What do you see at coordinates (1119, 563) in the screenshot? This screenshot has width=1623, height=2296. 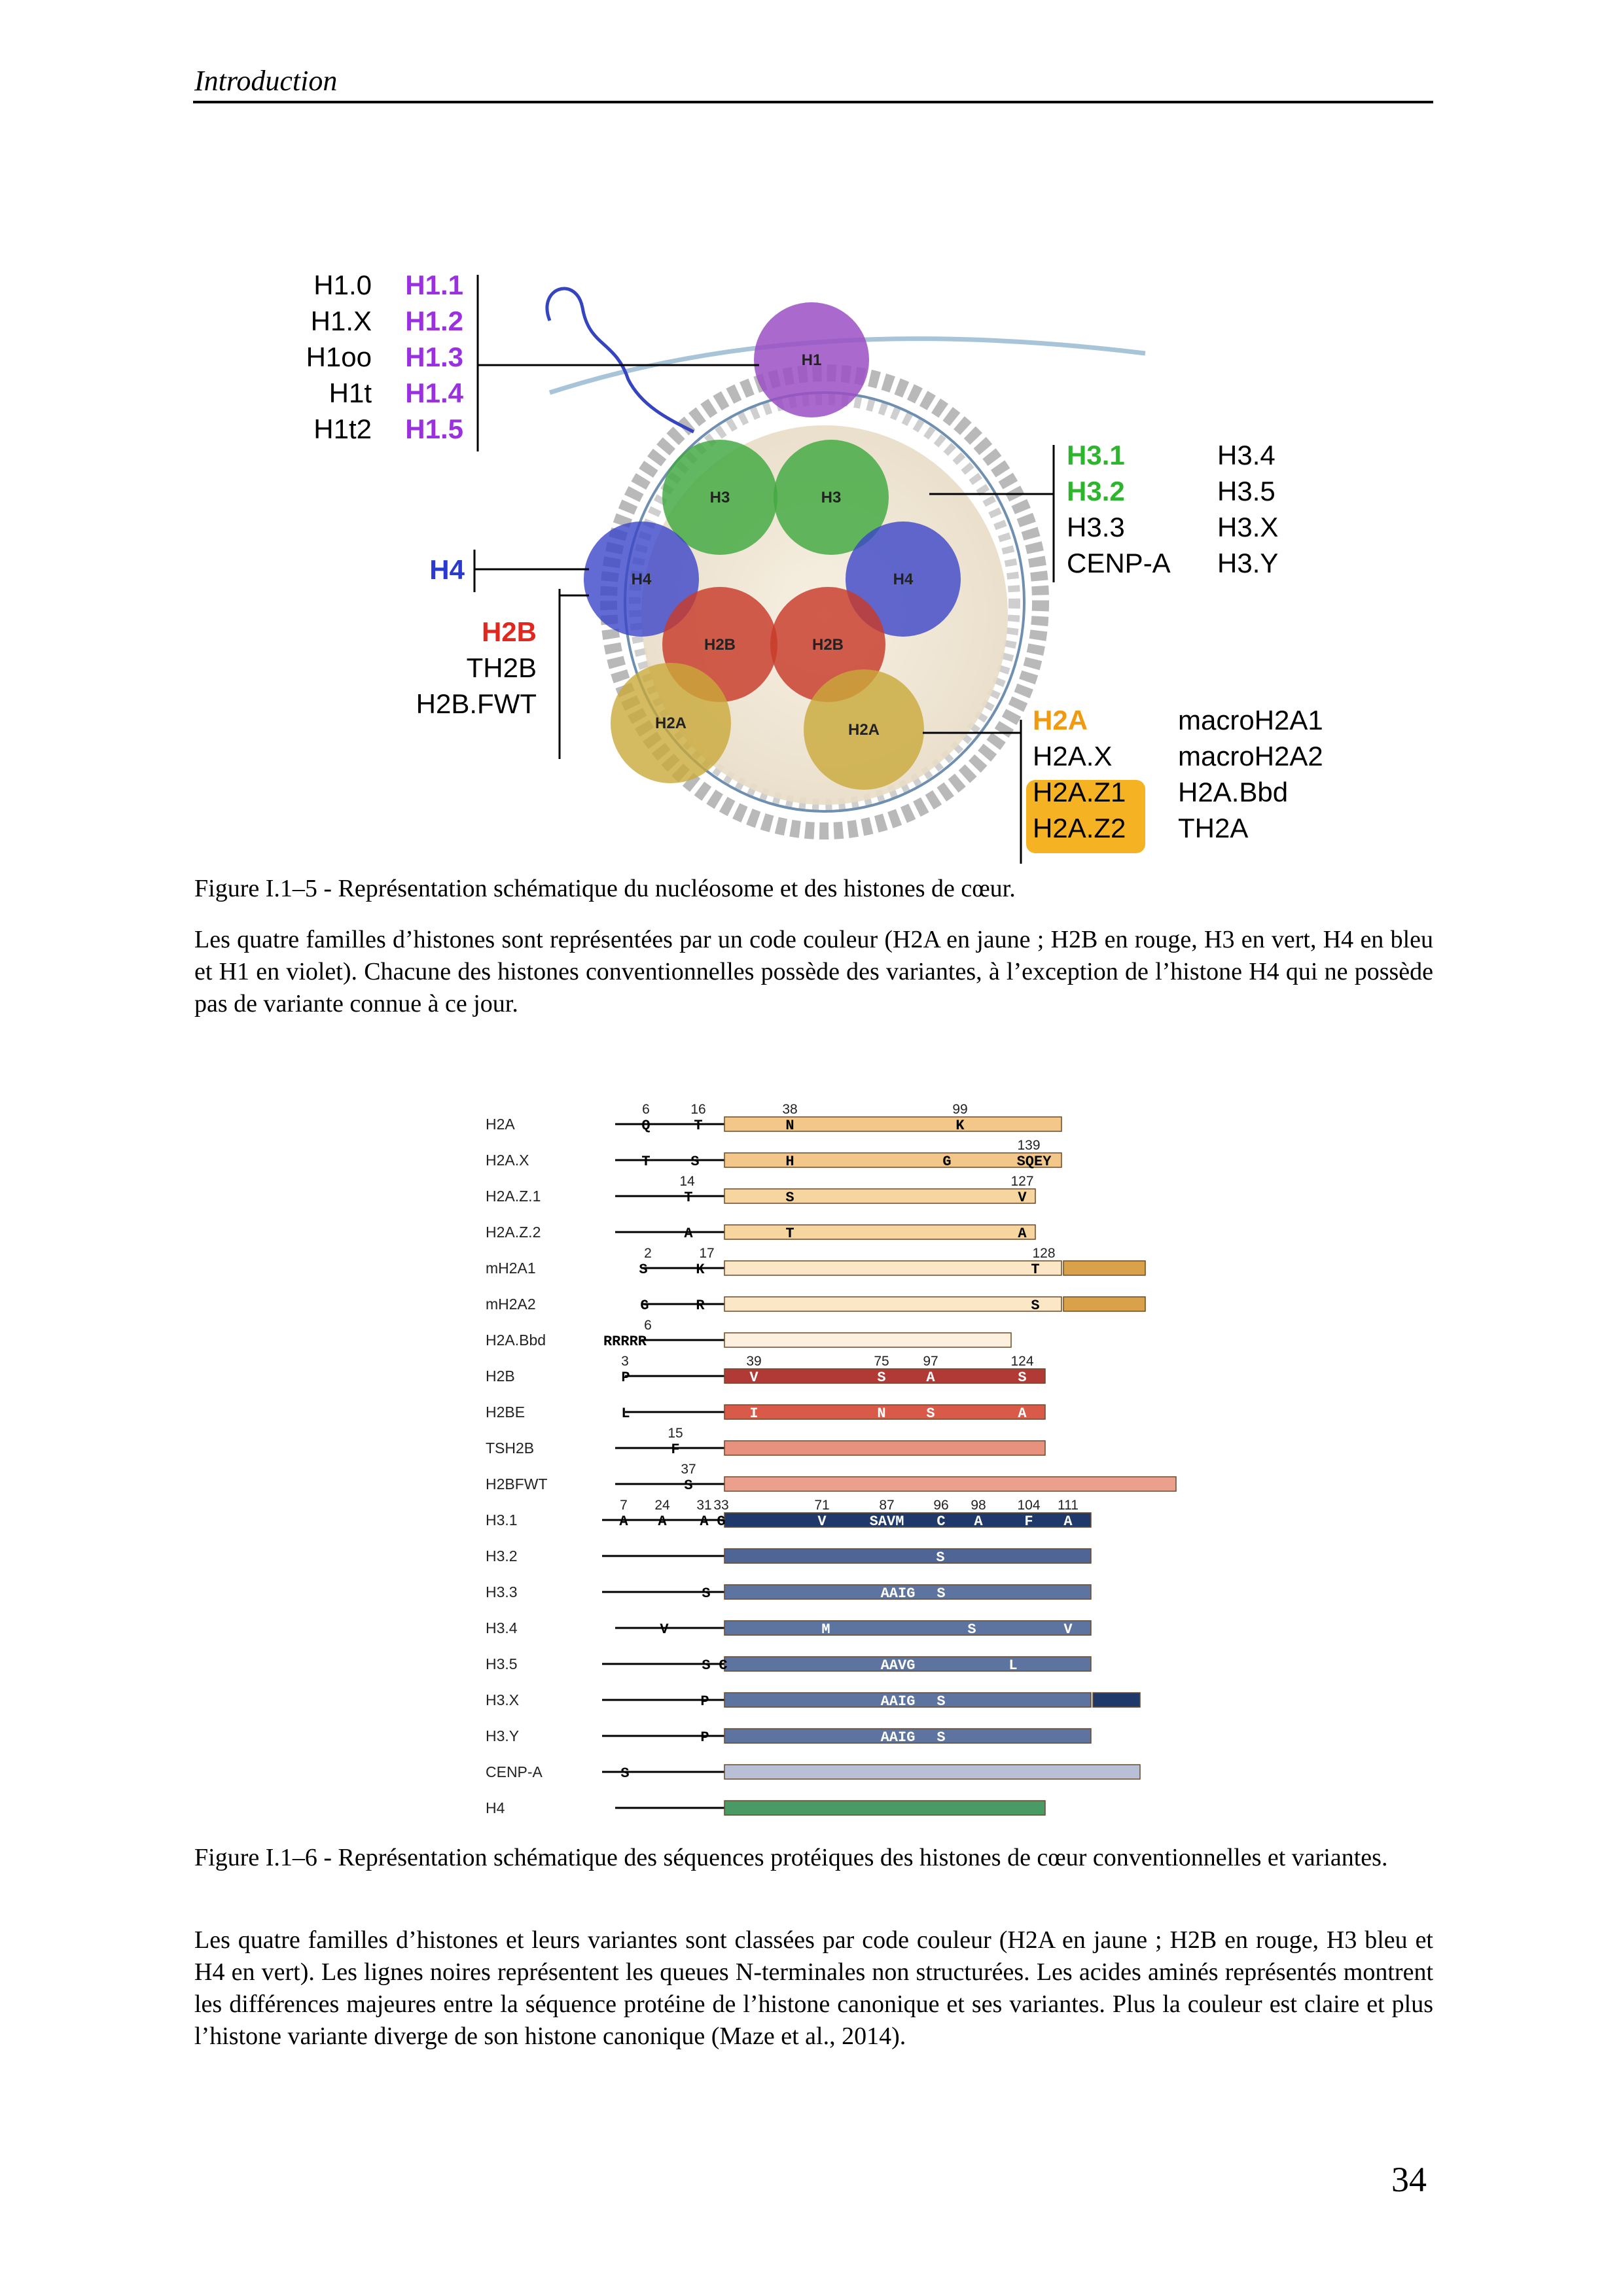 I see `h3-variant-cenpa: CENP-A` at bounding box center [1119, 563].